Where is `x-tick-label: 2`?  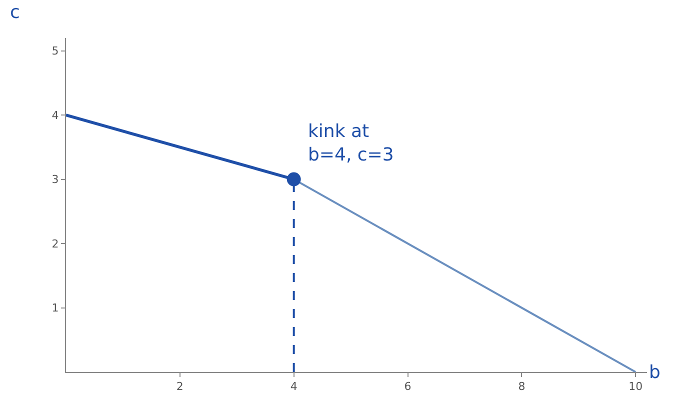
x-tick-label: 2 is located at coordinates (180, 387).